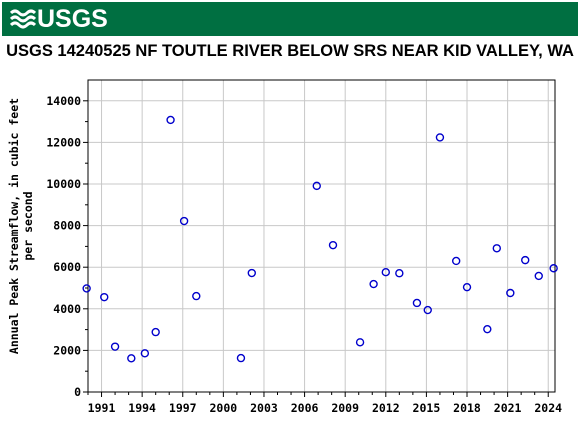 This screenshot has width=580, height=430. What do you see at coordinates (142, 408) in the screenshot?
I see `x-tick-label: 1994` at bounding box center [142, 408].